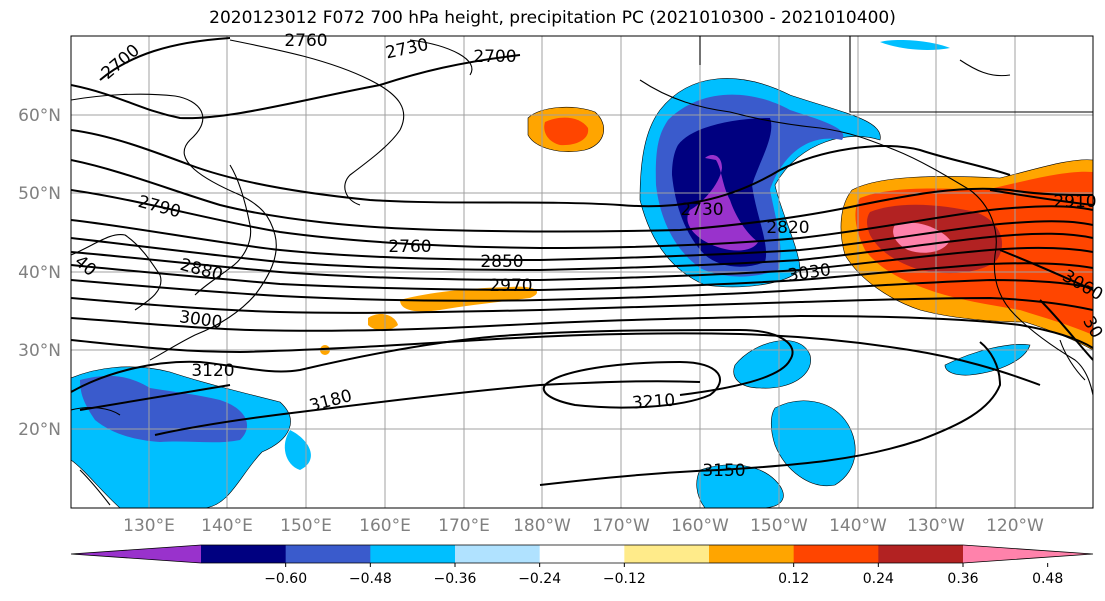  I want to click on lon-label-150e: 150°E, so click(306, 526).